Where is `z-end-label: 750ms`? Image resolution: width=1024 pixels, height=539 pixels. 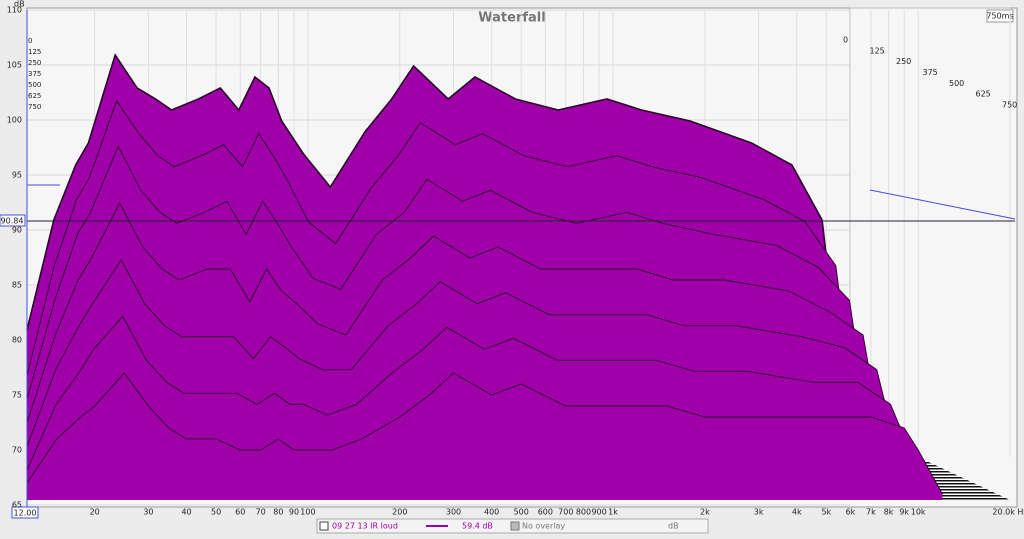
z-end-label: 750ms is located at coordinates (999, 16).